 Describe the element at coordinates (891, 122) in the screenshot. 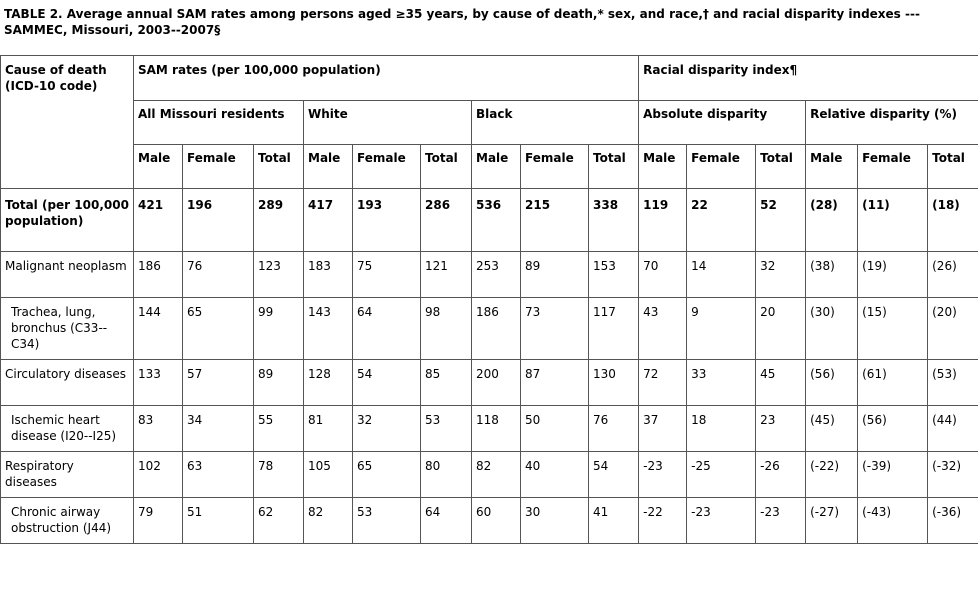

I see `header-group-relative: Relative disparity (%)` at that location.